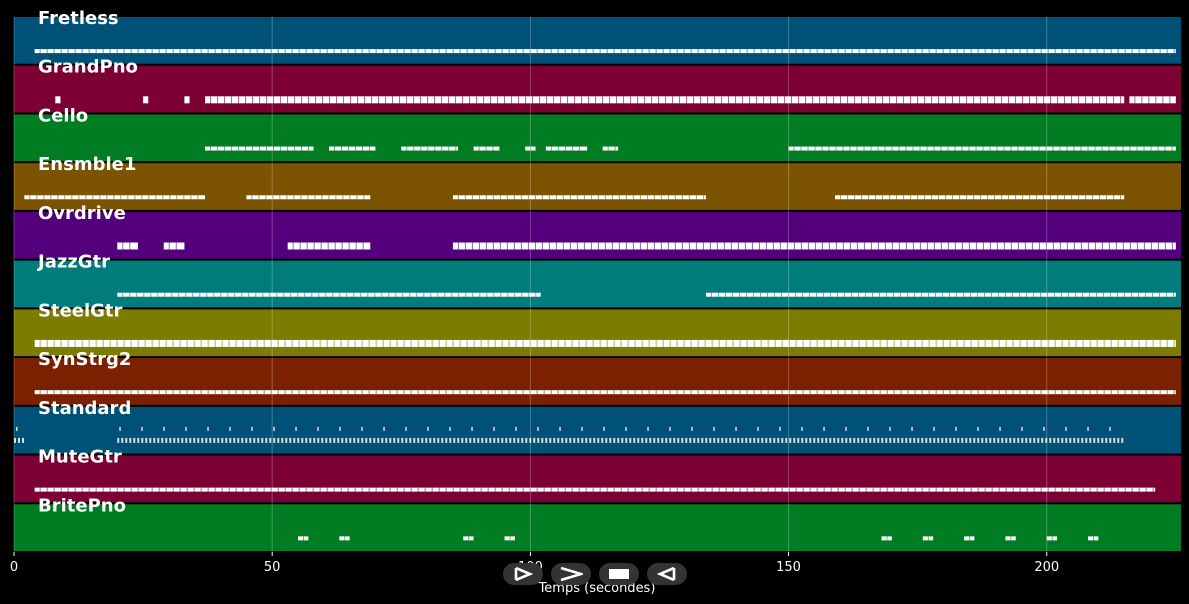 This screenshot has height=604, width=1189. What do you see at coordinates (73, 262) in the screenshot?
I see `track-label: JazzGtr` at bounding box center [73, 262].